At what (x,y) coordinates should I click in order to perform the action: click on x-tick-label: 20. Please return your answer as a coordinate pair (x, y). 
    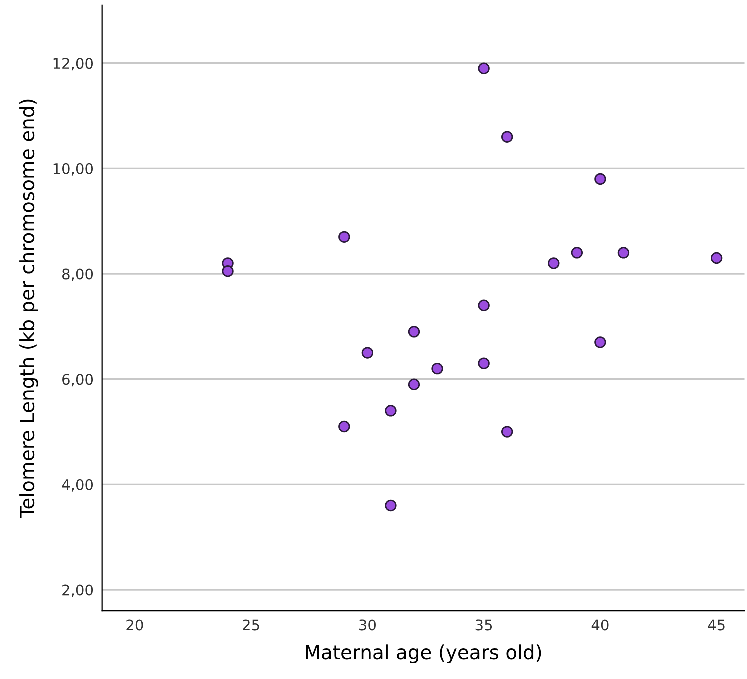
    Looking at the image, I should click on (135, 625).